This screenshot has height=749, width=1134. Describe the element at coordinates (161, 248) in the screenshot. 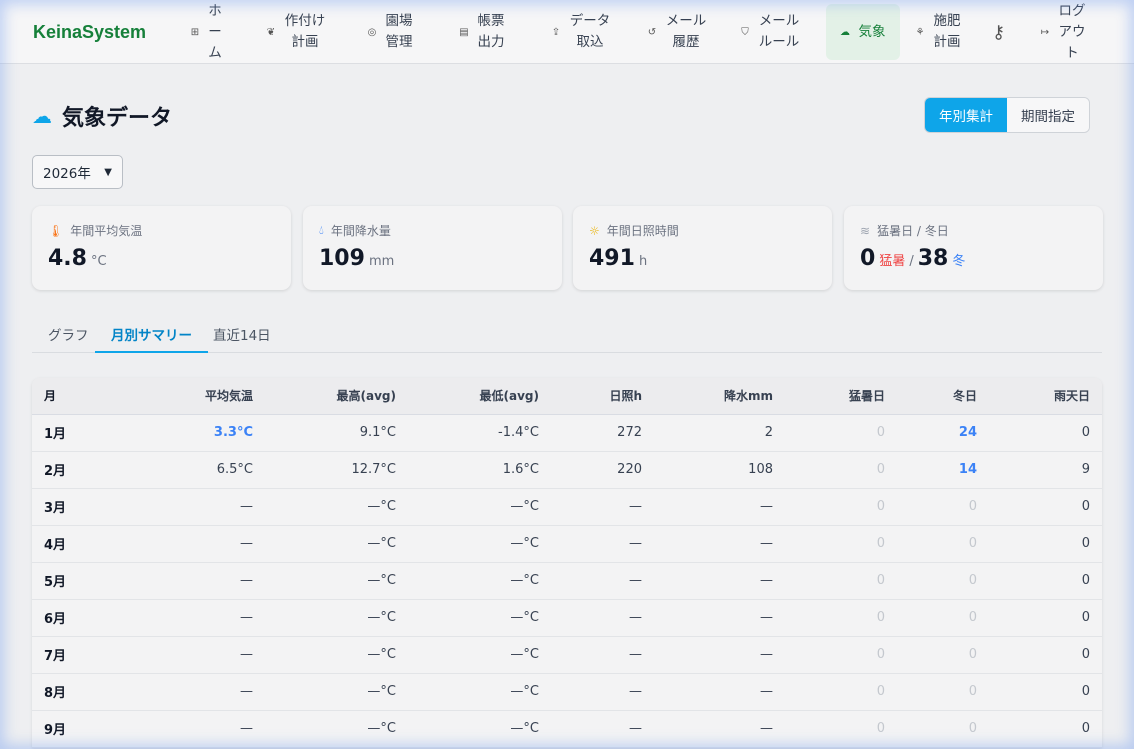

I see `avg-temp-card: 🌡︎ 年間平均気温 4.8 °C` at that location.